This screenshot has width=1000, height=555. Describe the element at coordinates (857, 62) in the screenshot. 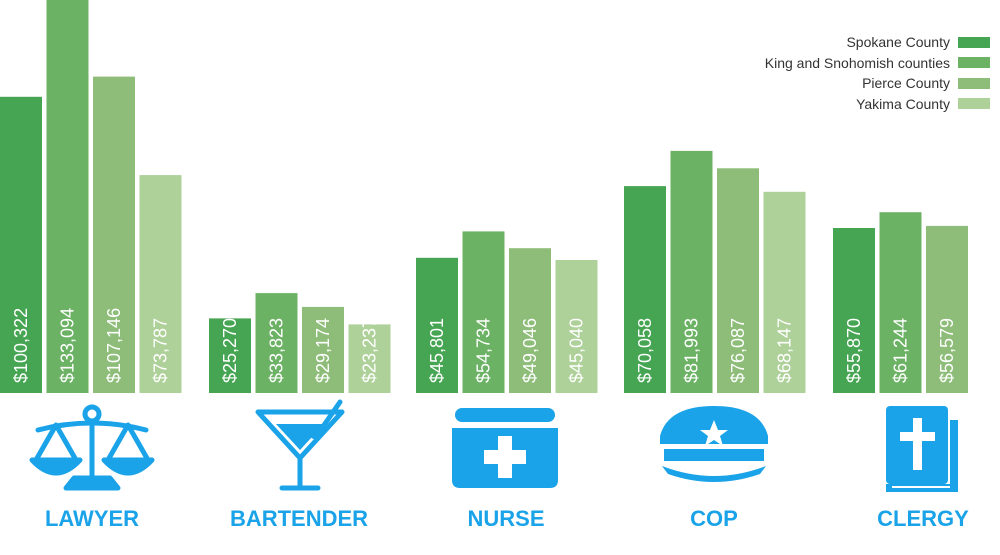

I see `legend-label: King and Snohomish counties` at that location.